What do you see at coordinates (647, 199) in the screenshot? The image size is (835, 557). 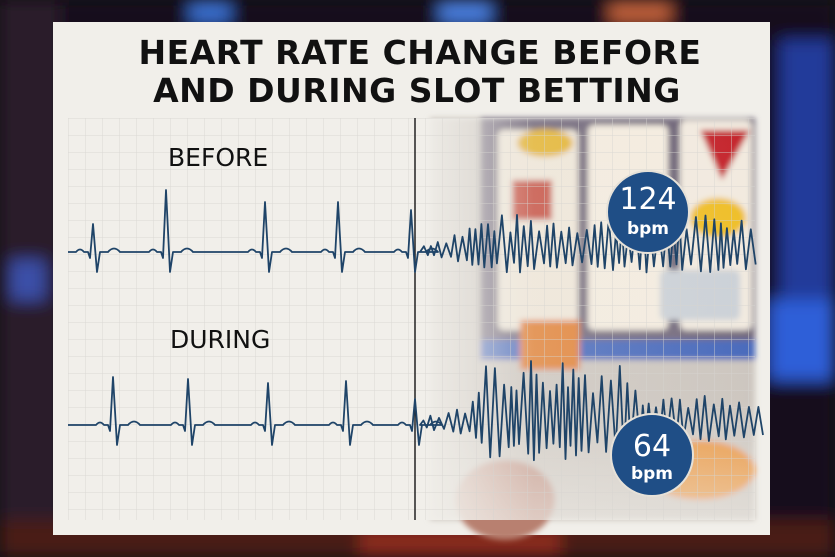 I see `badge-value: 124` at bounding box center [647, 199].